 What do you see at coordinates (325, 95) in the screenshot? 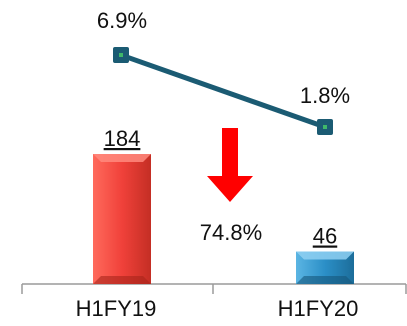
I see `line-value-label-h1fy20: 1.8%` at bounding box center [325, 95].